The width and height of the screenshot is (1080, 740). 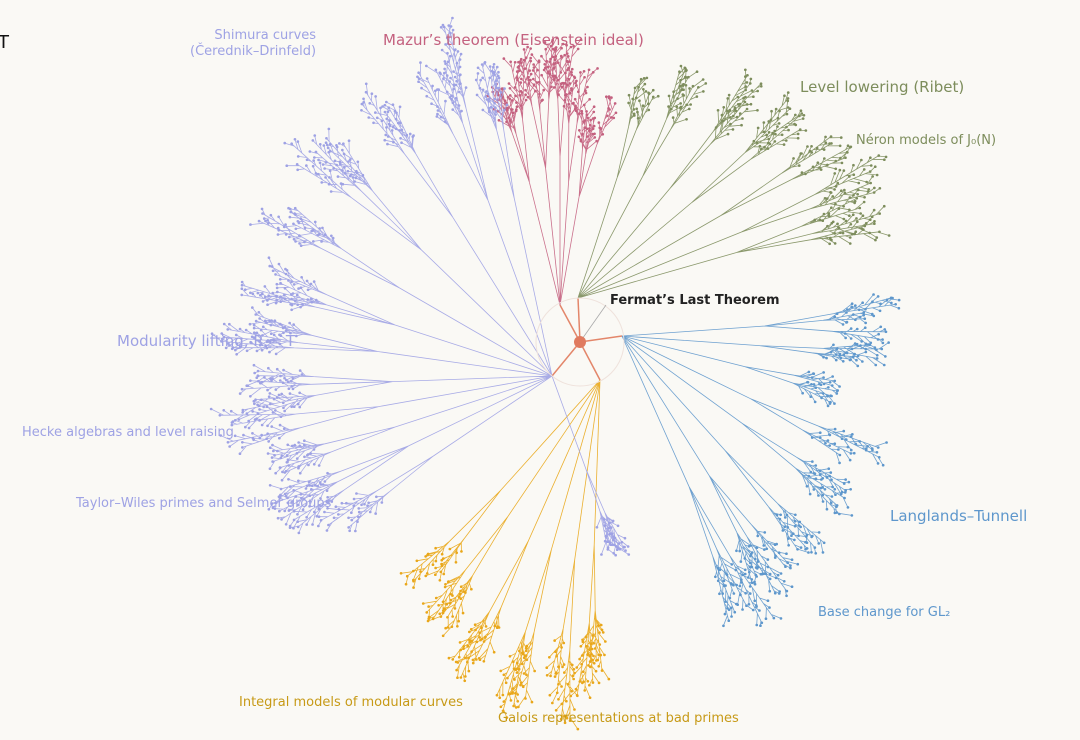 I want to click on topic-label: Langlands–Tunnell, so click(x=958, y=516).